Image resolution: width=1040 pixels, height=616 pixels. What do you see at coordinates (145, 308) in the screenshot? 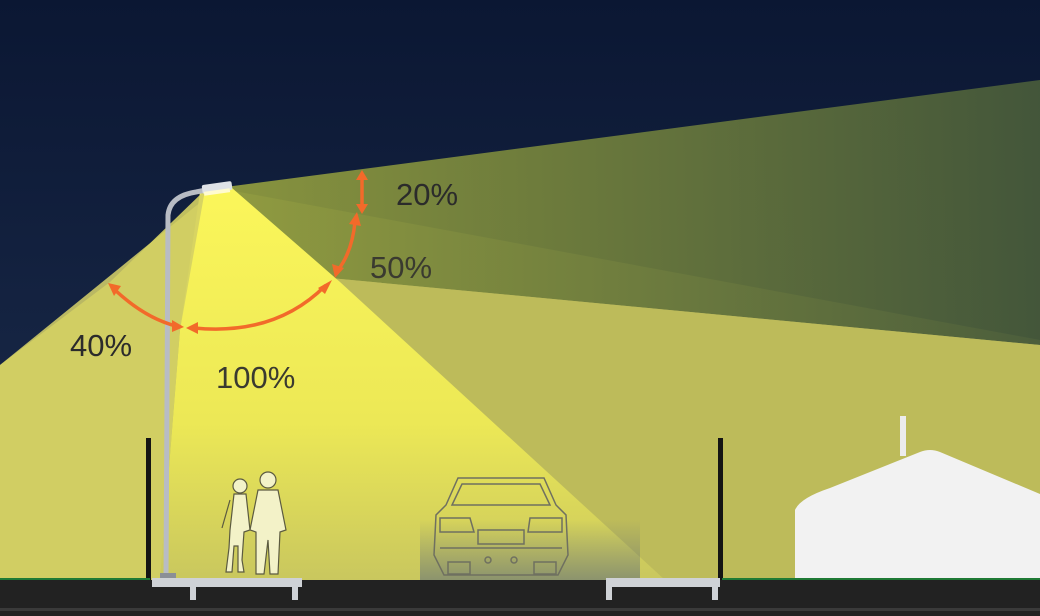
I see `arrow-backward` at bounding box center [145, 308].